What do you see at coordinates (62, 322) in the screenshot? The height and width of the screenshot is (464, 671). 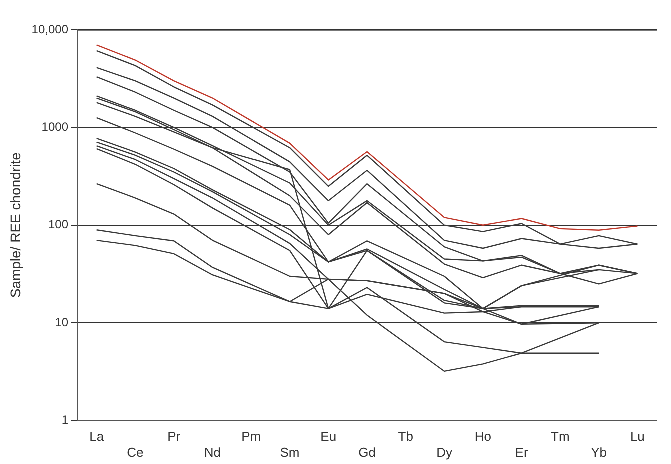 I see `y-tick-label: 10` at bounding box center [62, 322].